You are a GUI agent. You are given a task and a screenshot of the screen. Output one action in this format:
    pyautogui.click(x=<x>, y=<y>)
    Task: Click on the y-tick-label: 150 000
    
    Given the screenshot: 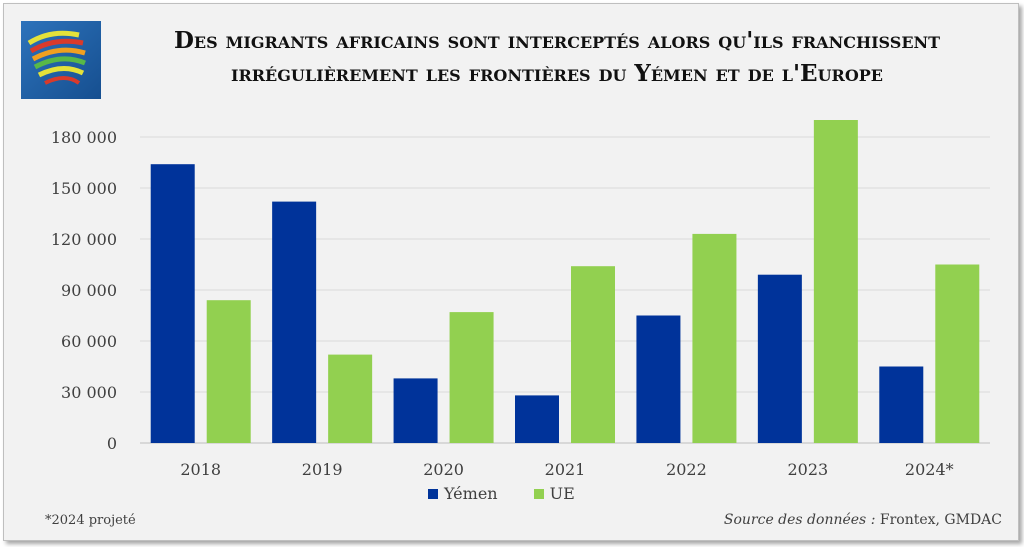 What is the action you would take?
    pyautogui.click(x=84, y=188)
    